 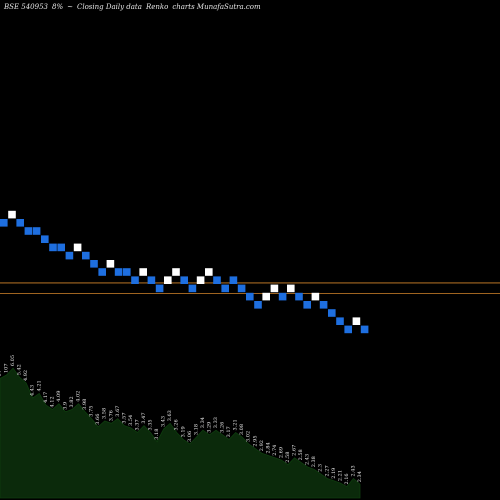 I want to click on volume-label-50: 2.27, so click(x=327, y=470).